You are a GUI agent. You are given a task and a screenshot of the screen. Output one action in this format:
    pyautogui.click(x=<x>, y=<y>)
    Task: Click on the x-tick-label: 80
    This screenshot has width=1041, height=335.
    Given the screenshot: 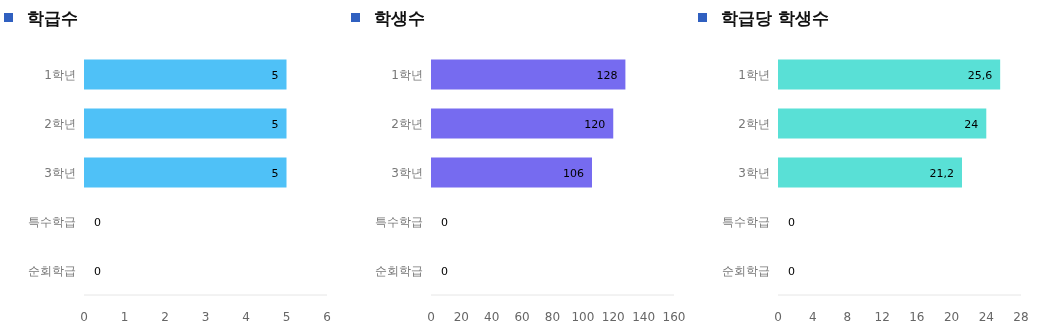 What is the action you would take?
    pyautogui.click(x=552, y=317)
    